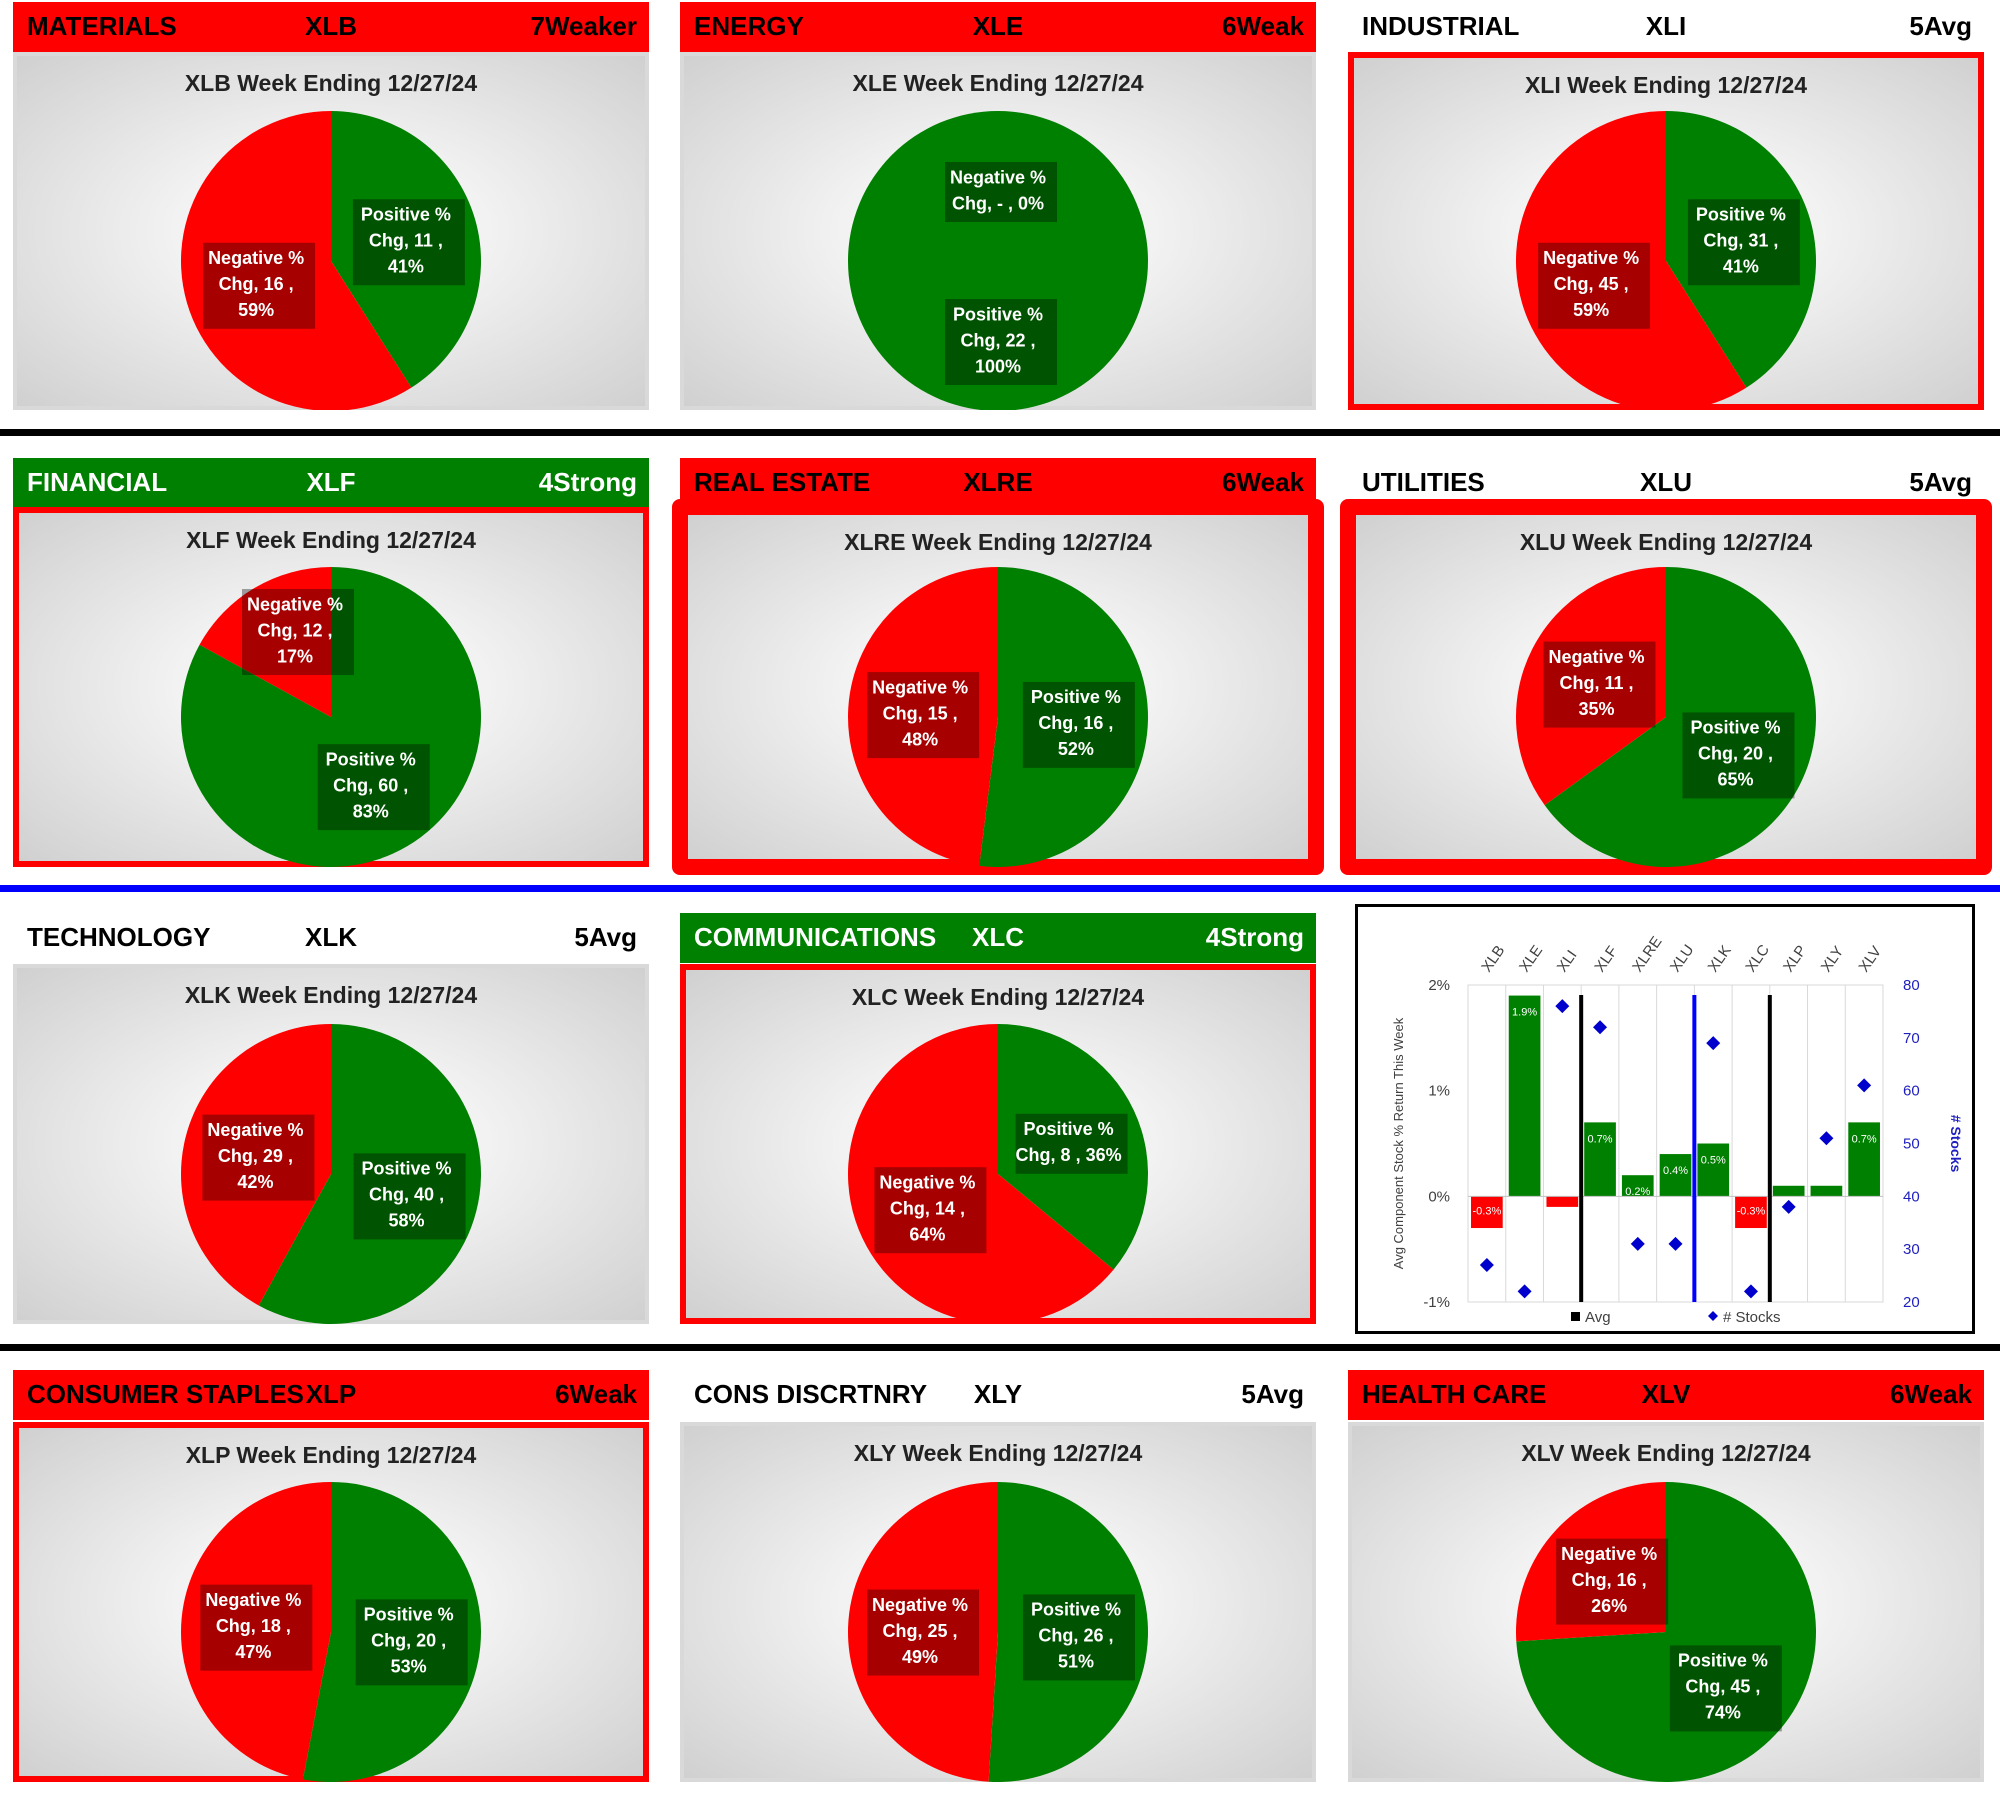  Describe the element at coordinates (1096, 1155) in the screenshot. I see `xlc-positive-label-part: , 36%` at that location.